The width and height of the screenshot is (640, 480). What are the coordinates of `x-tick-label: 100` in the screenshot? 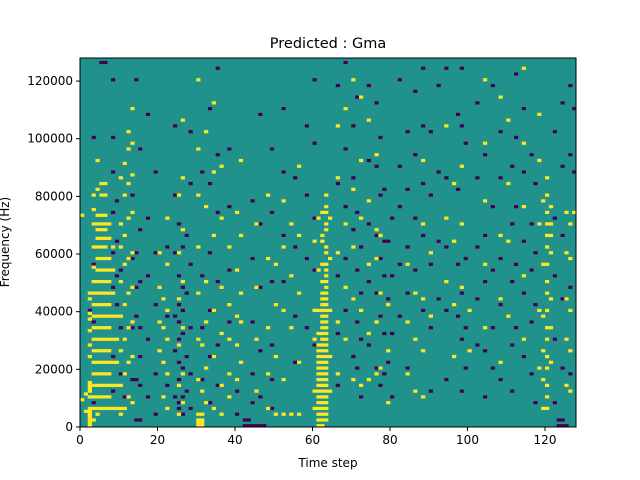 It's located at (467, 440).